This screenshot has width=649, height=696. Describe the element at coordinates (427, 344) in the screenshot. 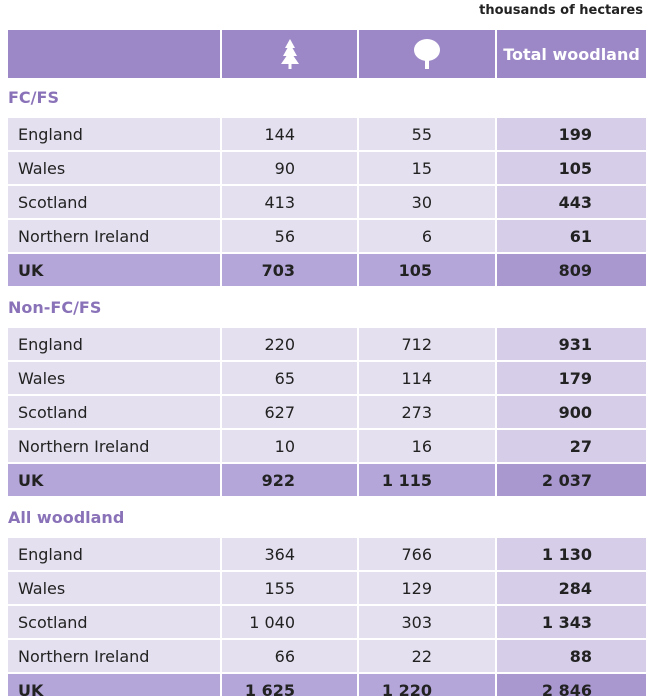

I see `value-cell: 712` at that location.